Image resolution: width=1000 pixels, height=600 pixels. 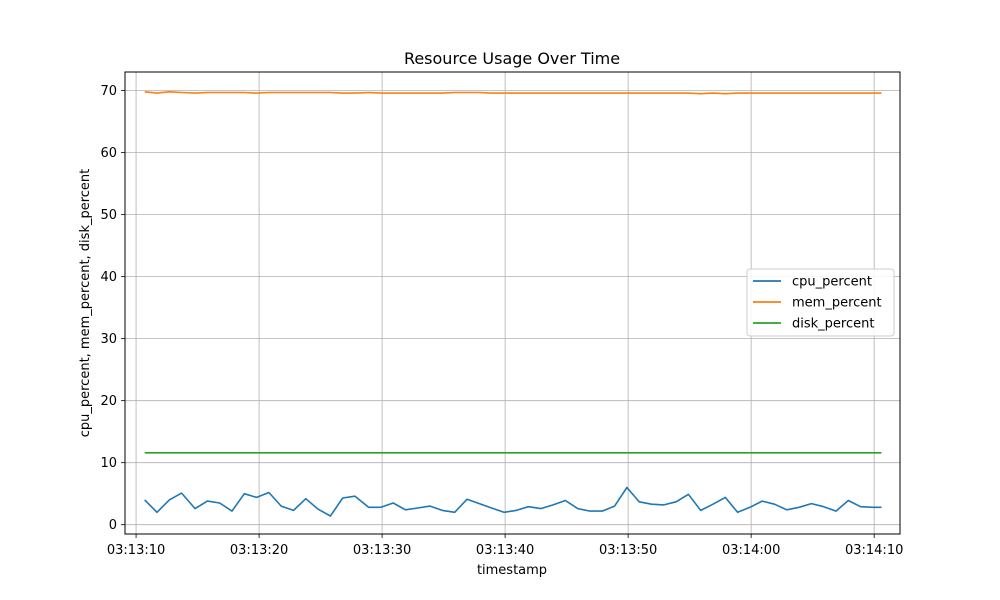 I want to click on x-axis-label: timestamp, so click(x=512, y=570).